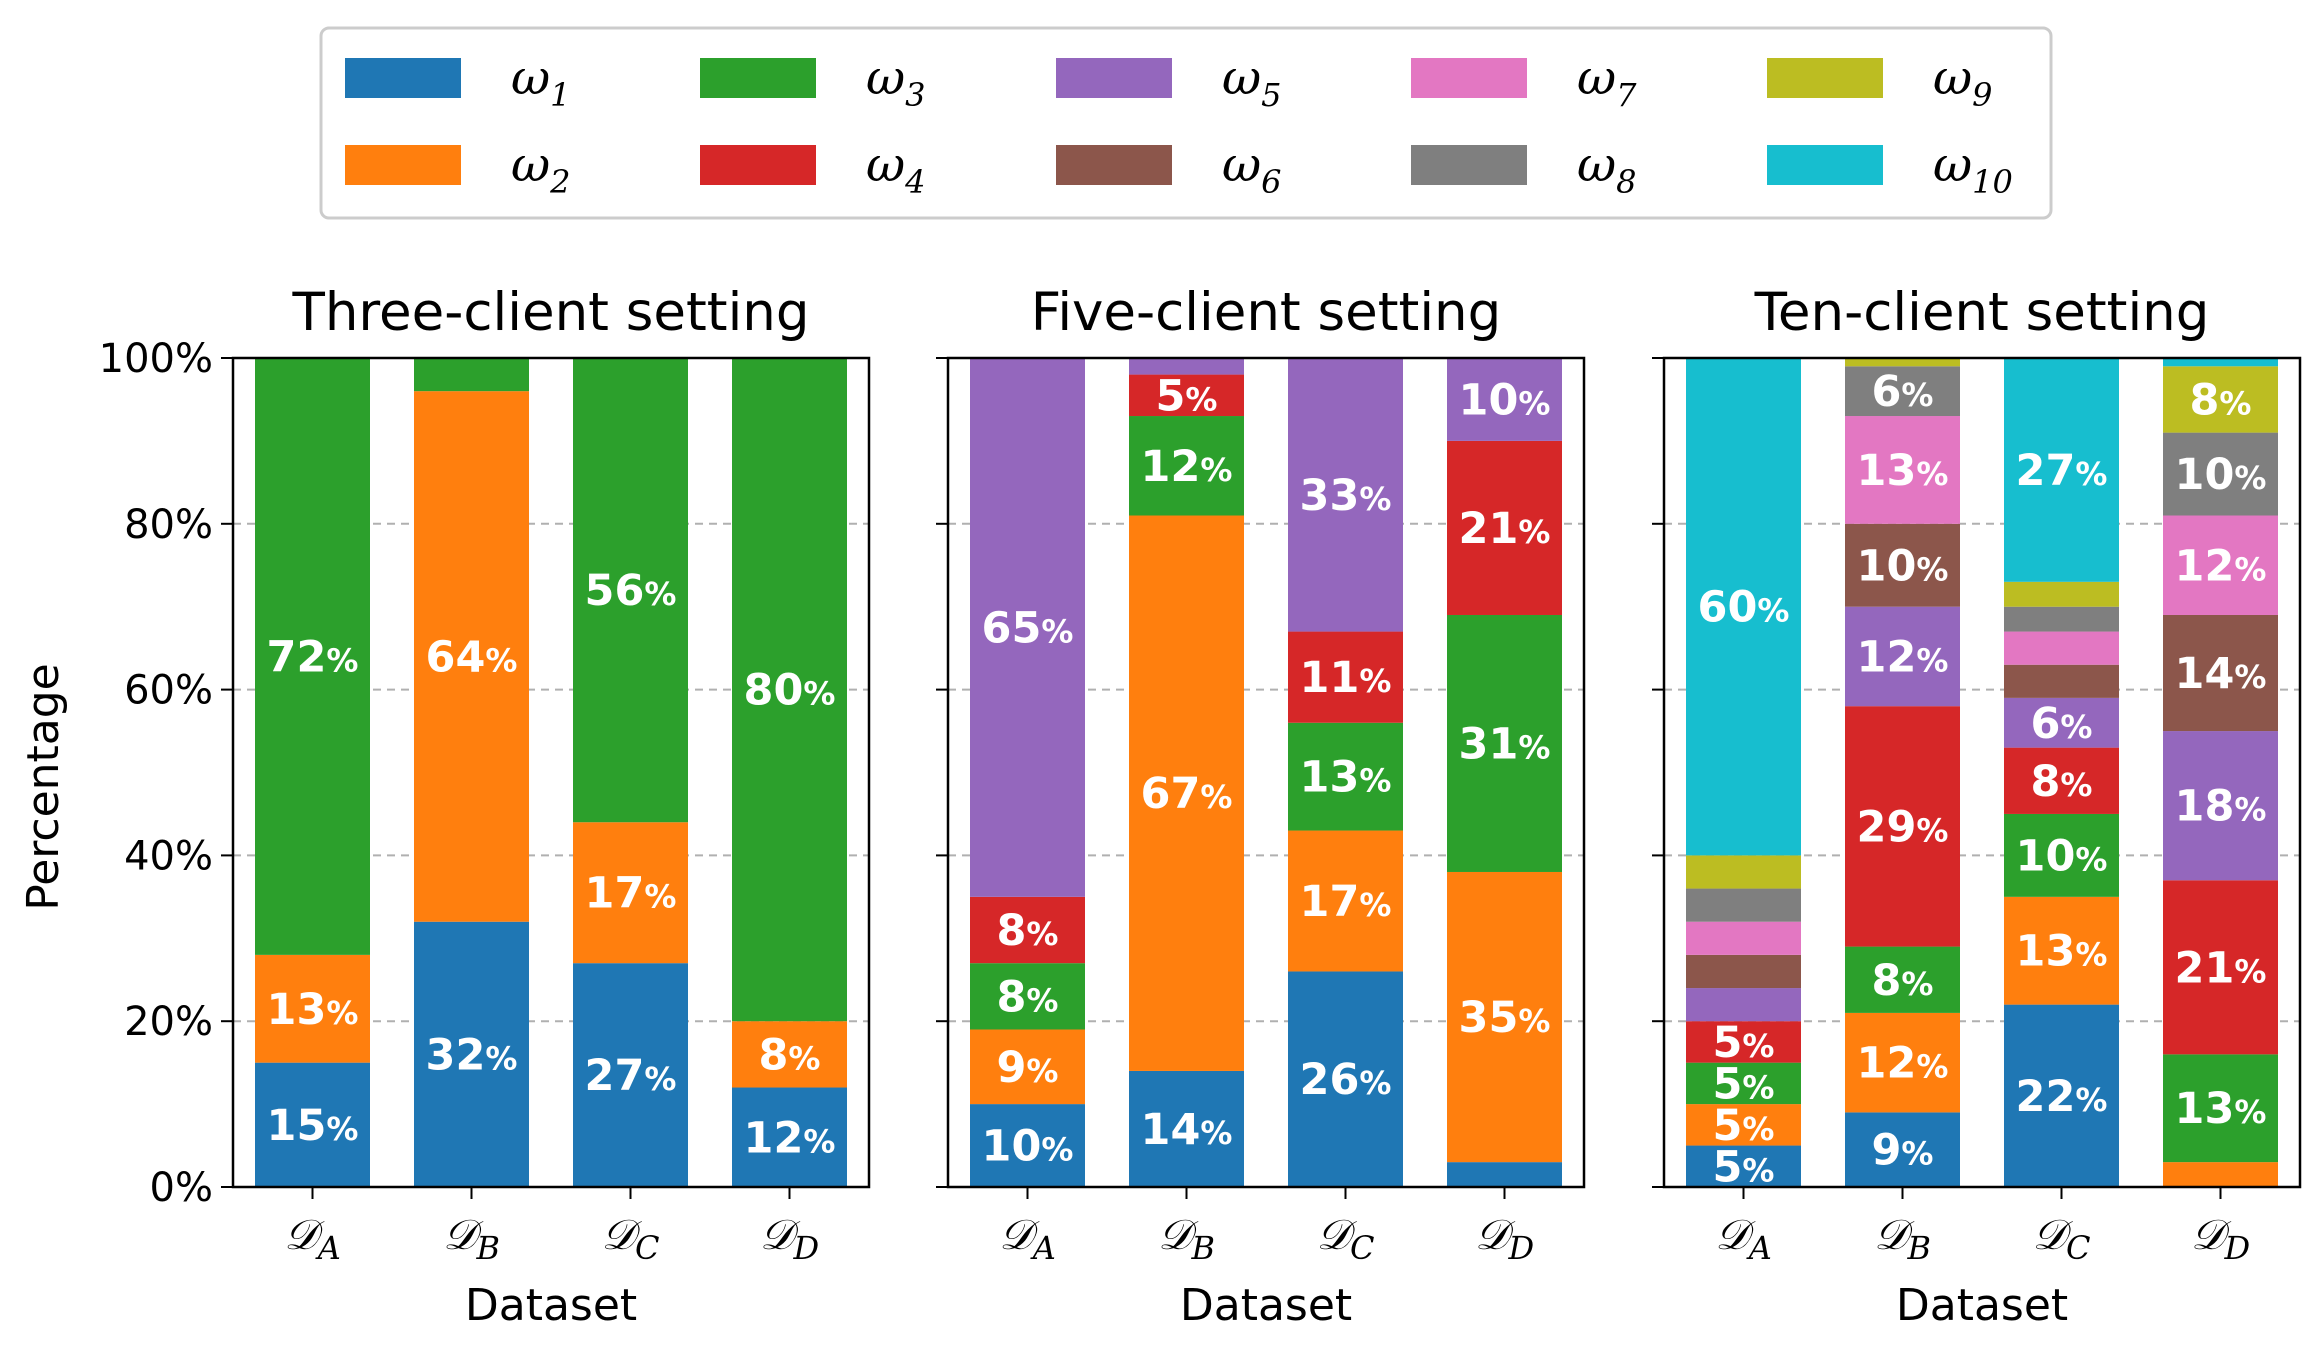  I want to click on bar-value-label: 80%, so click(790, 691).